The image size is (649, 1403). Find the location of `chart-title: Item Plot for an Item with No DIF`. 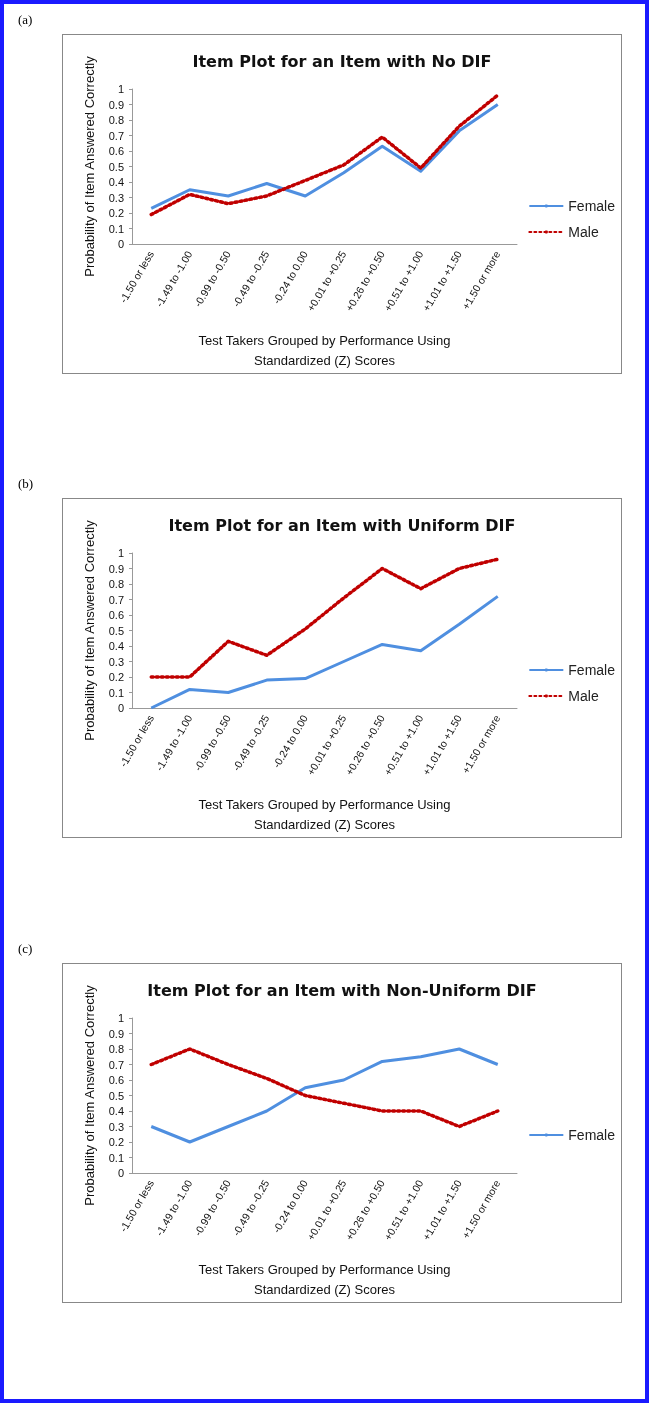

chart-title: Item Plot for an Item with No DIF is located at coordinates (342, 61).